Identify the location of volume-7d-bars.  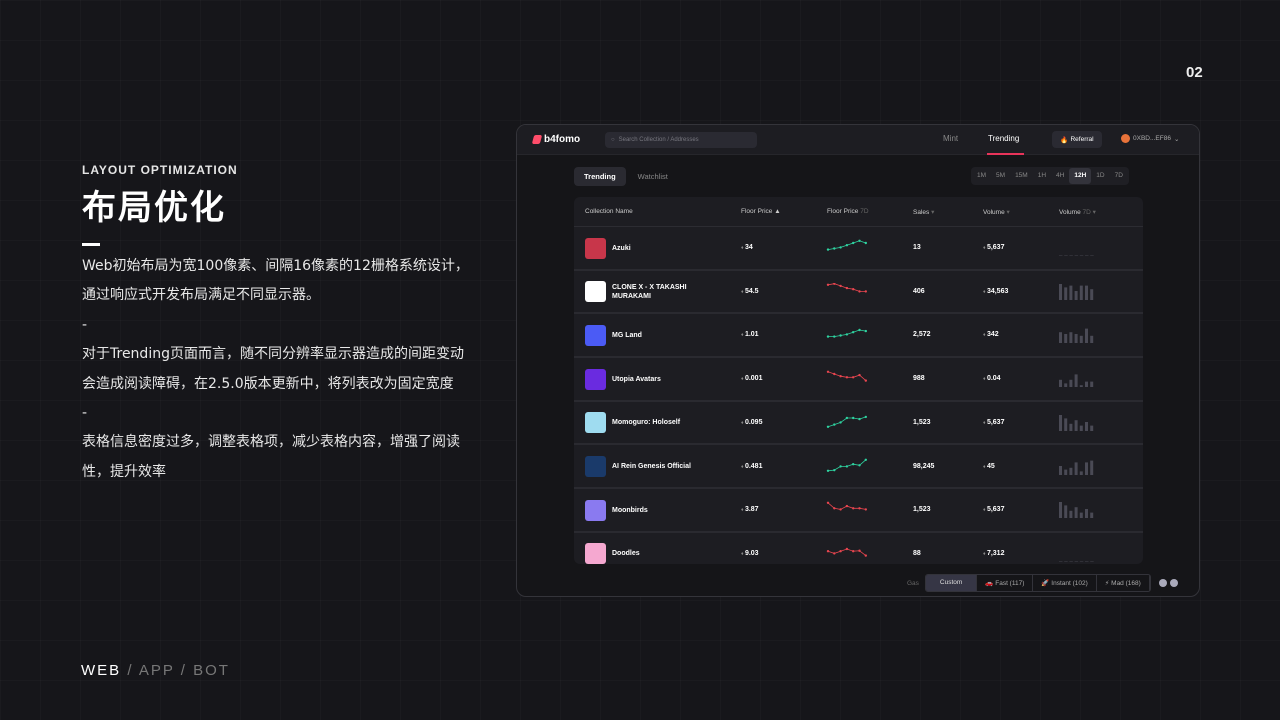
(1076, 381).